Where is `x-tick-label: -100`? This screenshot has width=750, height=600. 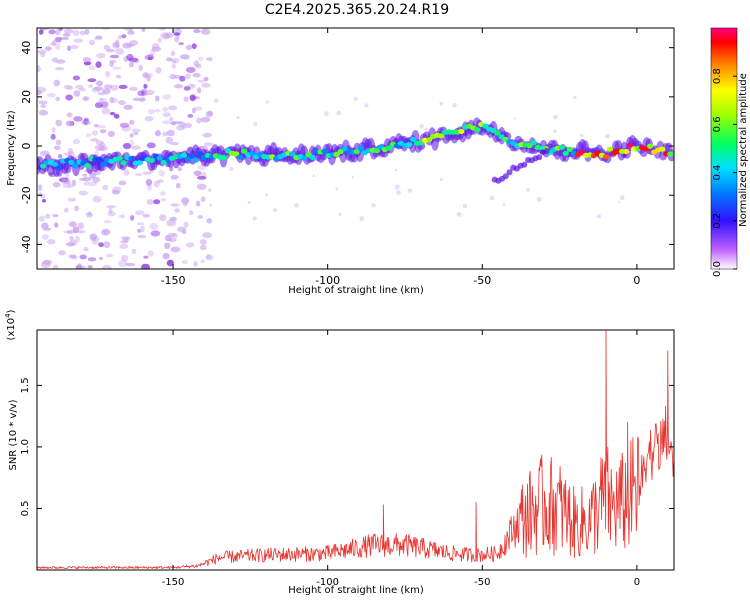
x-tick-label: -100 is located at coordinates (327, 582).